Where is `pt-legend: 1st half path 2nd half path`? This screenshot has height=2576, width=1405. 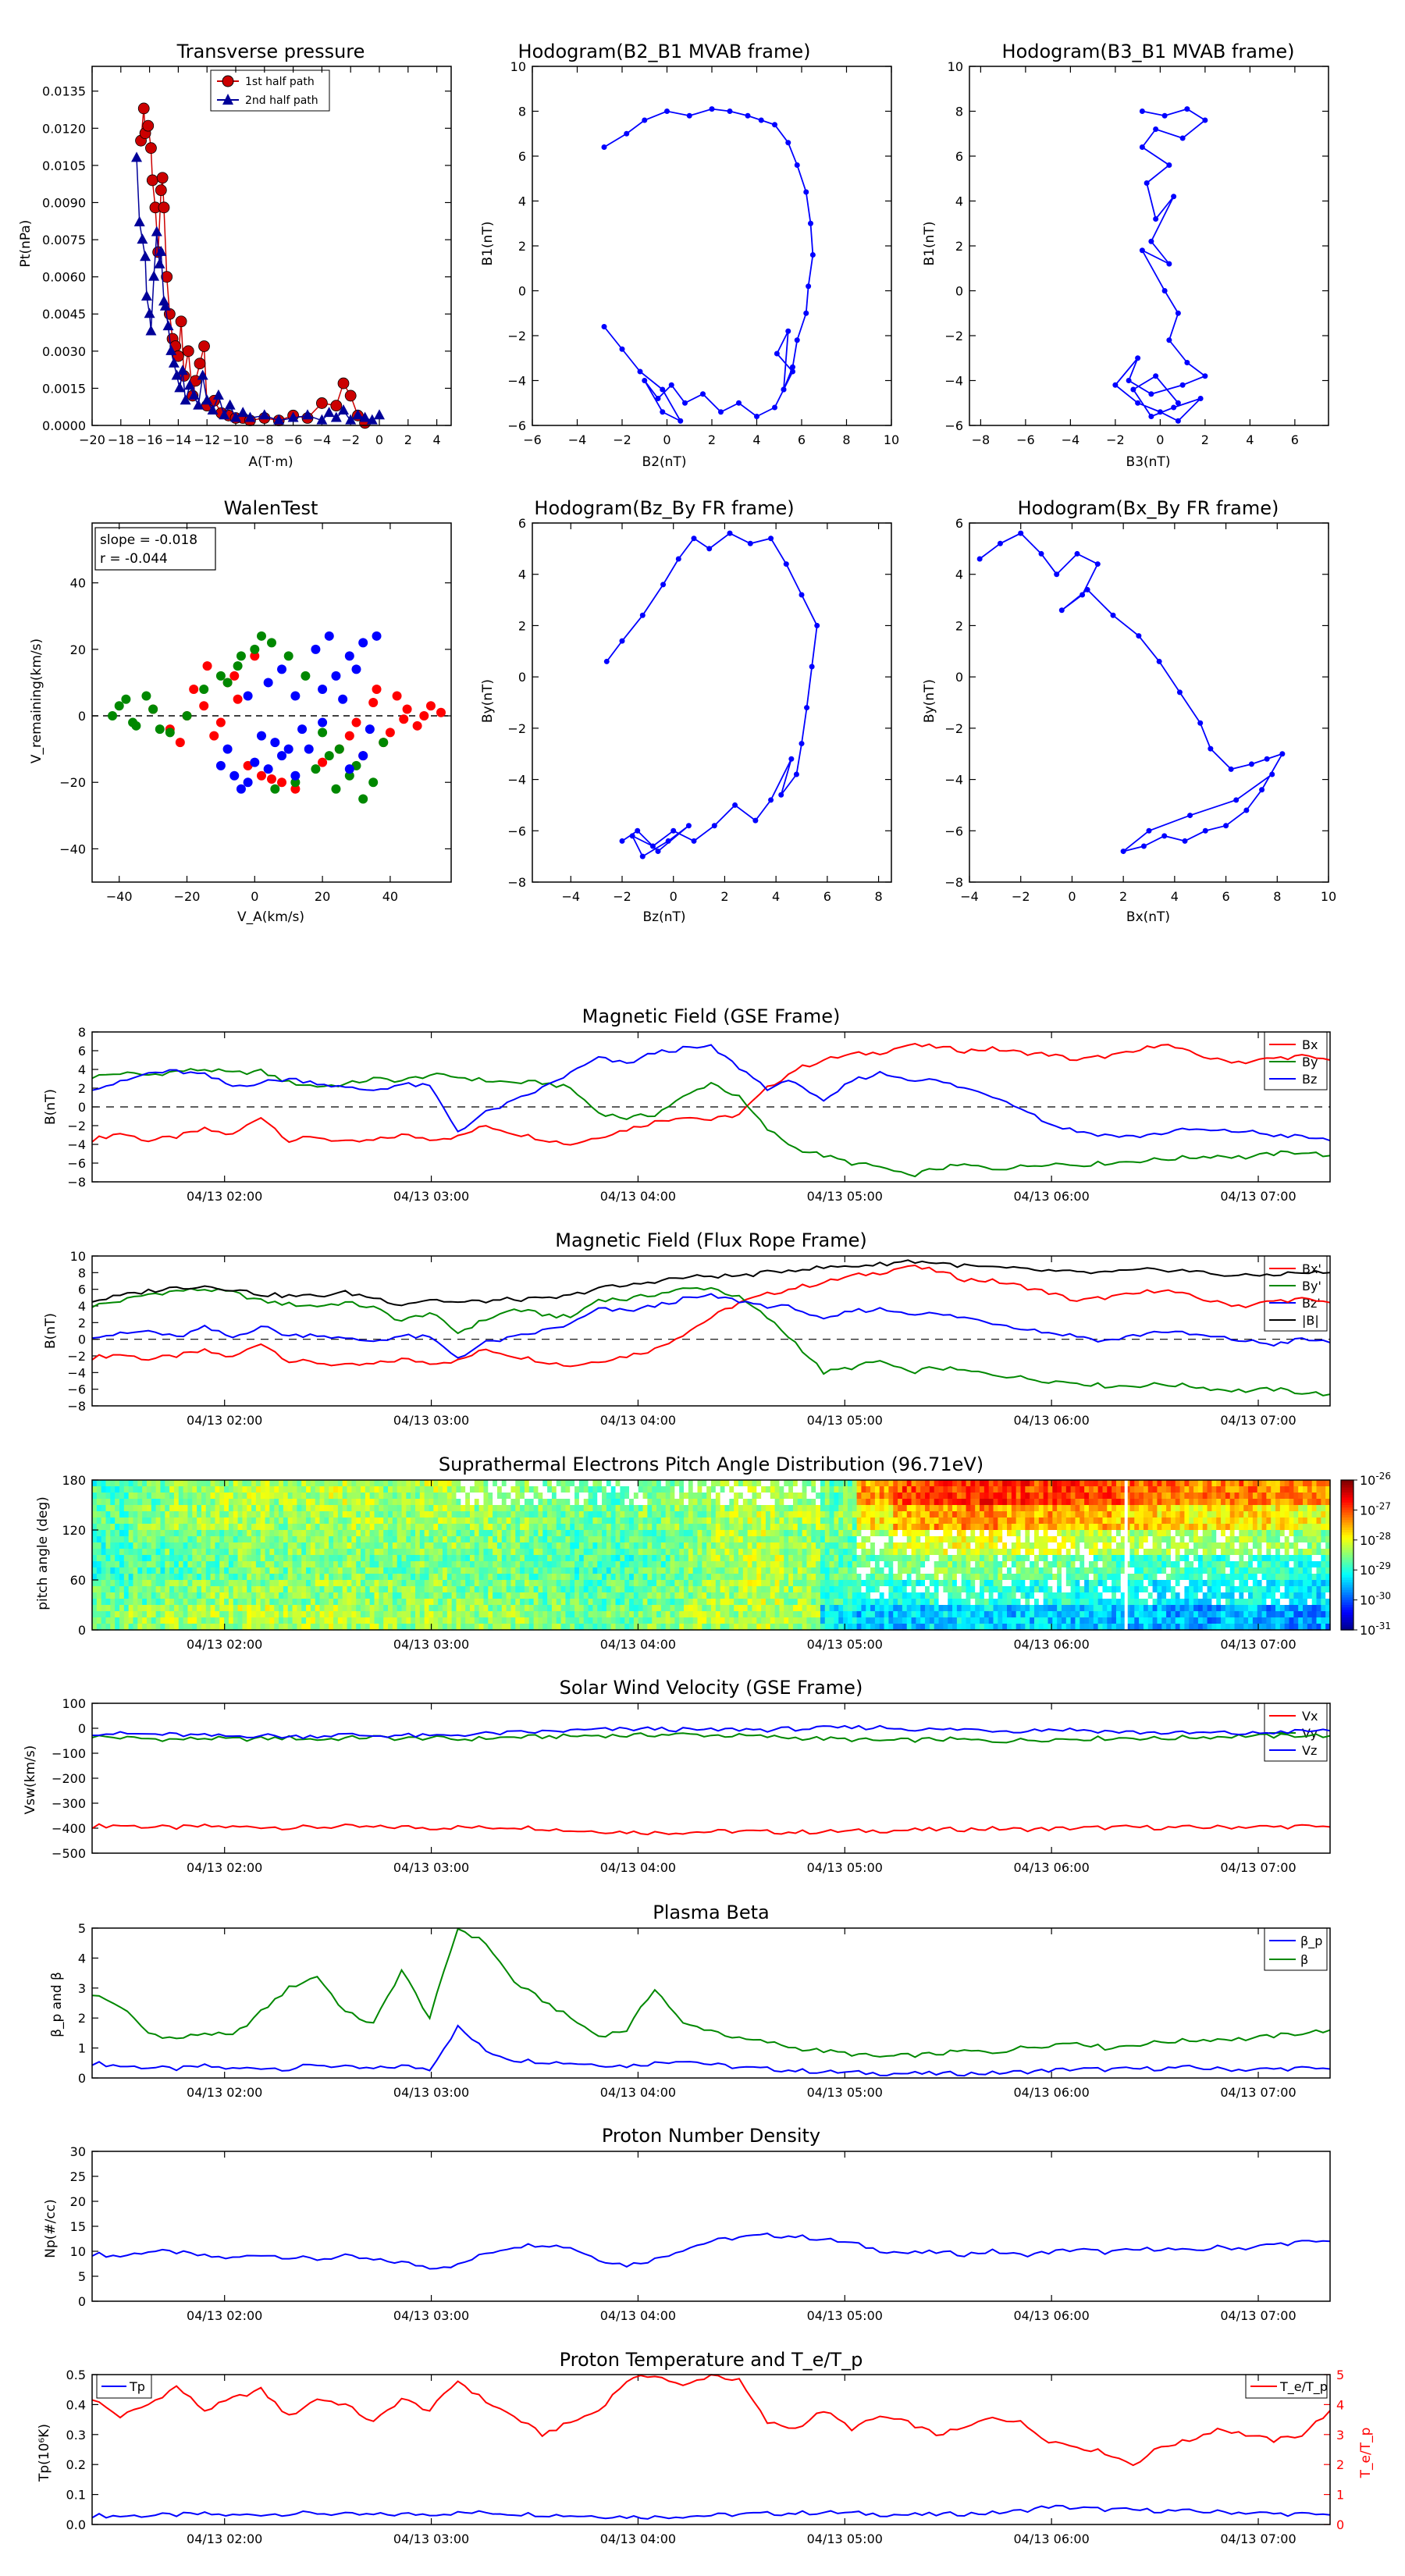
pt-legend: 1st half path 2nd half path is located at coordinates (270, 90).